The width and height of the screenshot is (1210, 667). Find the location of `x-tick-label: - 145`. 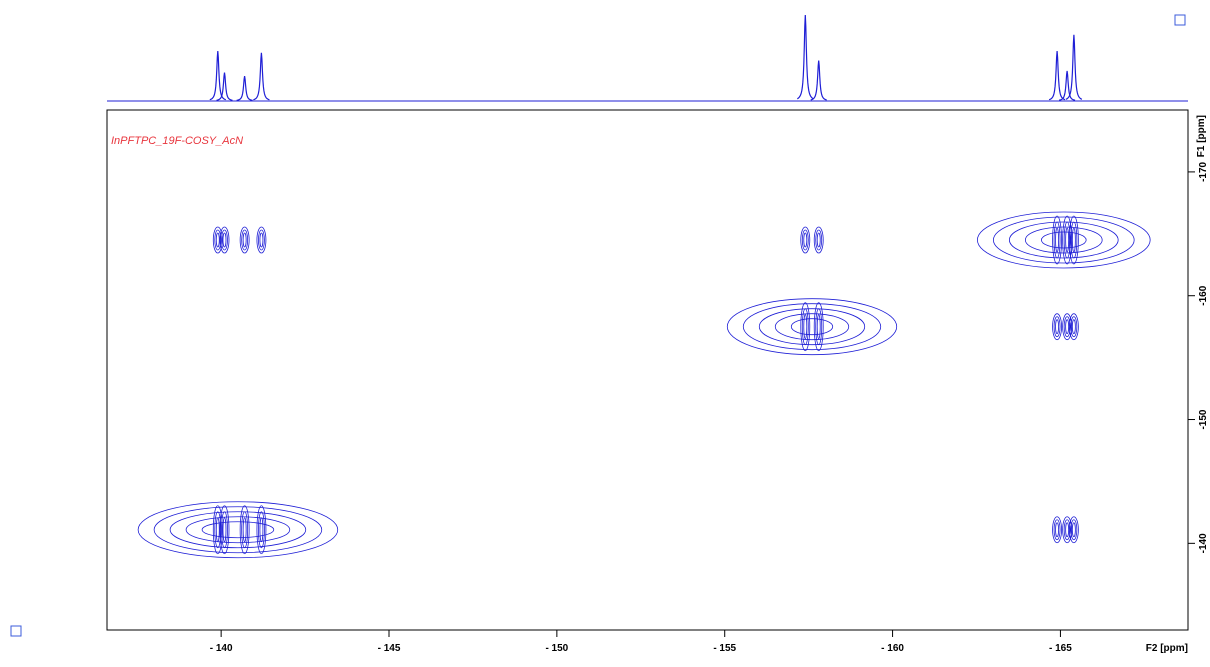

x-tick-label: - 145 is located at coordinates (389, 648).